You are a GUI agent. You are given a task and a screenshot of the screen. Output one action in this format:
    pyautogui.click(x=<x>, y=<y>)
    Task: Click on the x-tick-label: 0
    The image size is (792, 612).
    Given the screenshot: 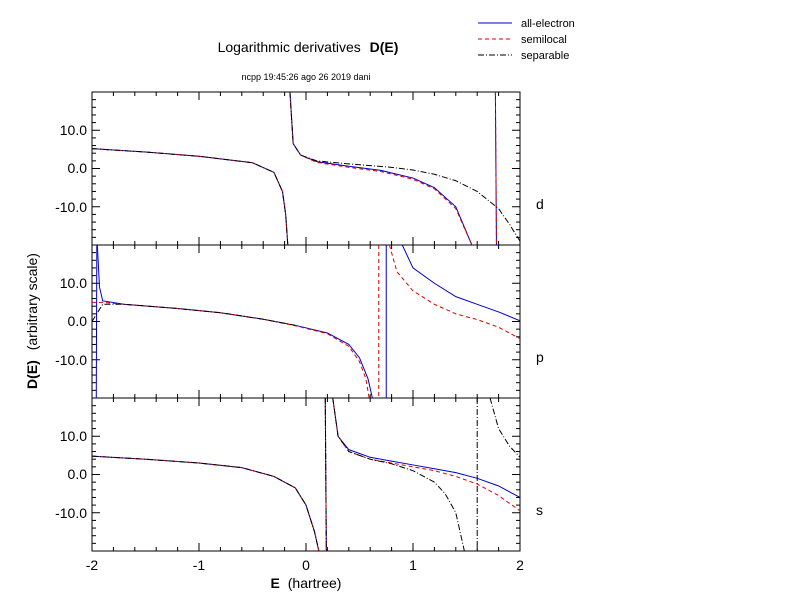 What is the action you would take?
    pyautogui.click(x=306, y=565)
    